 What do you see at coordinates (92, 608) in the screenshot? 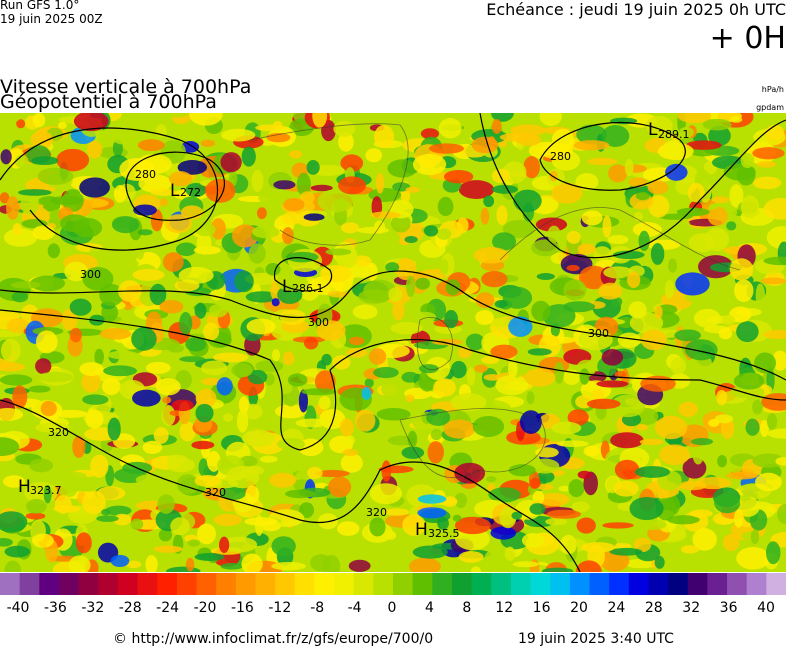
I see `colorbar-tick-label: -32` at bounding box center [92, 608].